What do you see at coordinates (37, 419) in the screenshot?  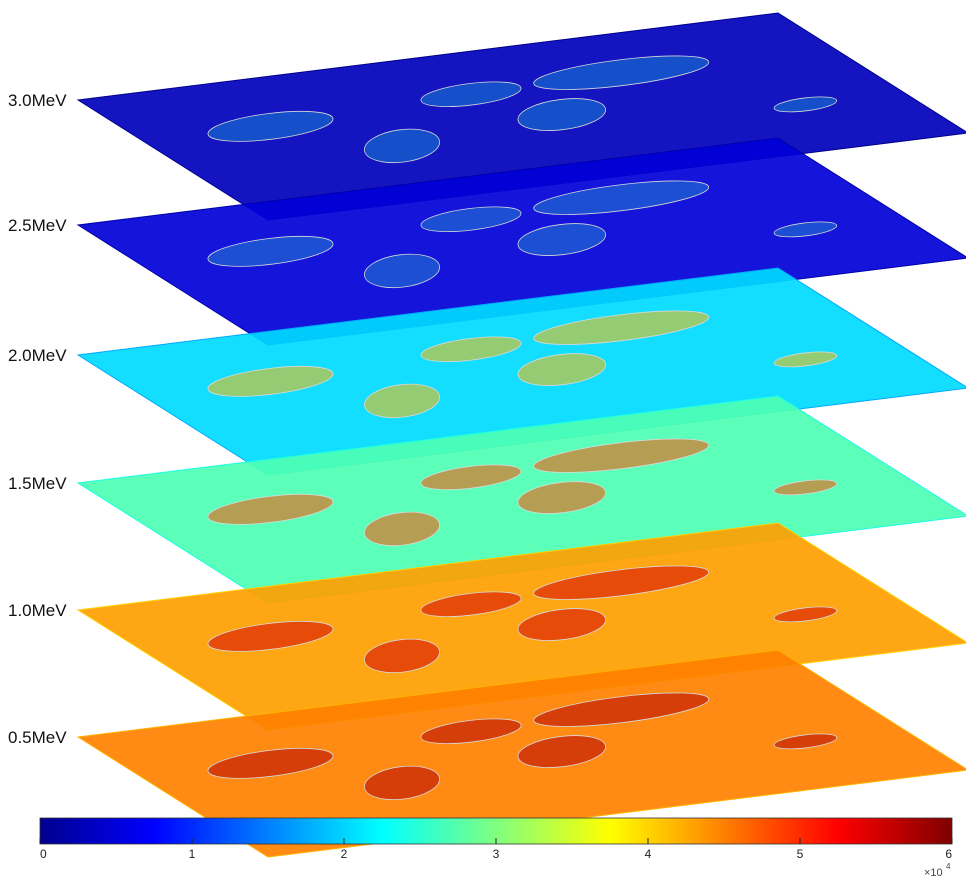 I see `layer-labels: 3.0MeV 2.5MeV 2.0MeV 1.5MeV 1.0MeV 0.5MeV` at bounding box center [37, 419].